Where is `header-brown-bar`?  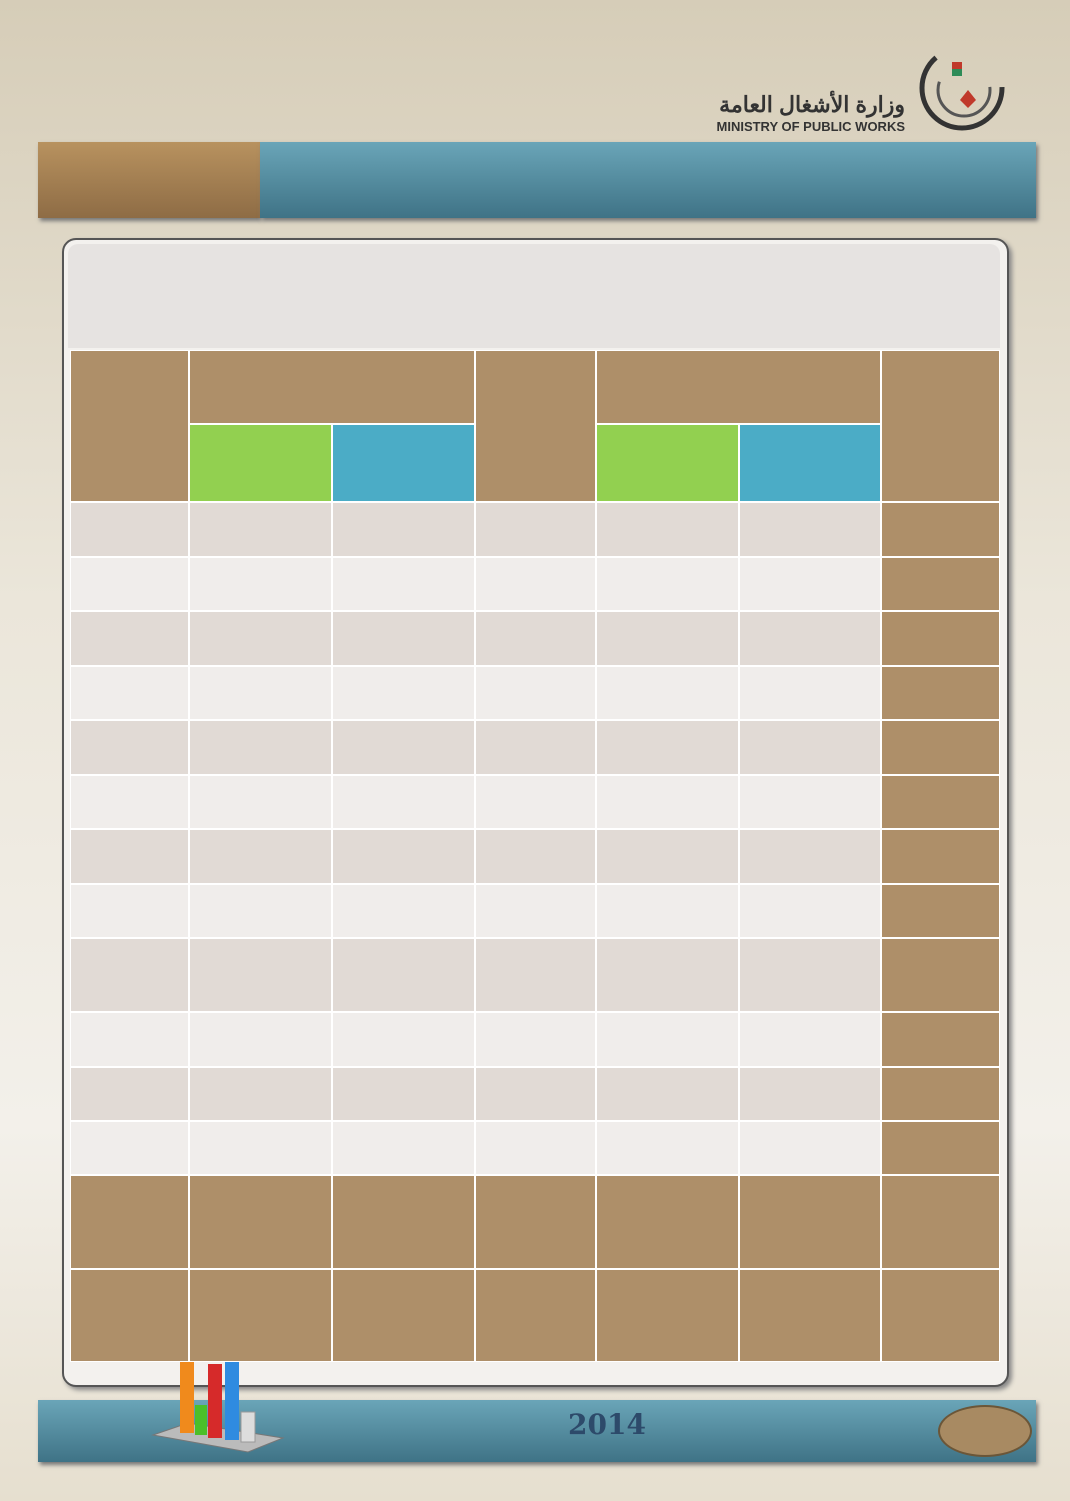 header-brown-bar is located at coordinates (149, 180).